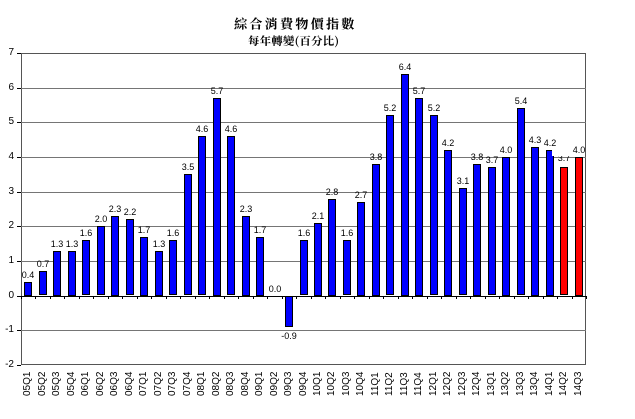 Image resolution: width=635 pixels, height=419 pixels. What do you see at coordinates (100, 383) in the screenshot?
I see `x-axis-label: 06Q2` at bounding box center [100, 383].